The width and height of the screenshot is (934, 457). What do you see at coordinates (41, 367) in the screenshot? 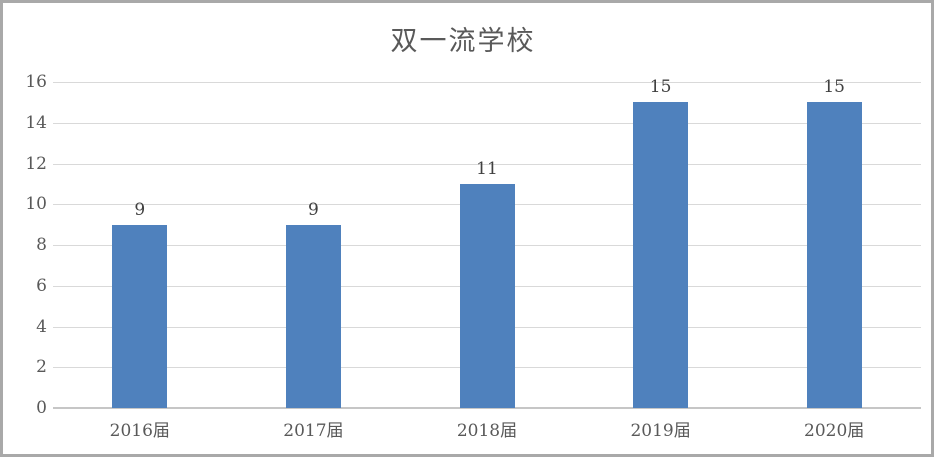
I see `y-tick-label: 2` at bounding box center [41, 367].